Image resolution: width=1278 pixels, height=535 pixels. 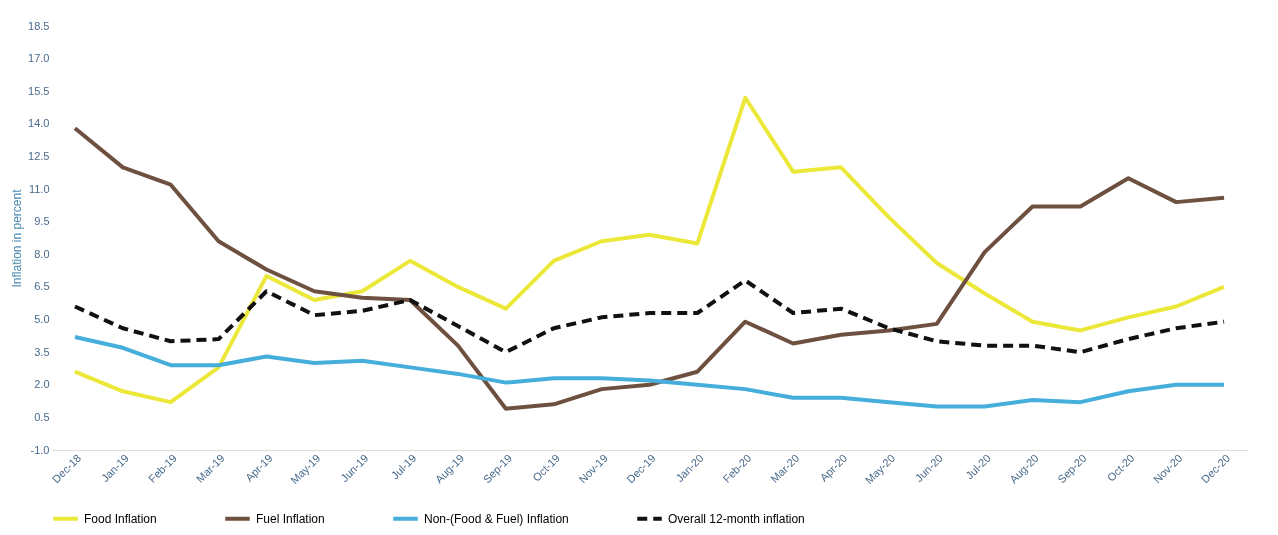 What do you see at coordinates (39, 155) in the screenshot?
I see `y-tick-label: 12.5` at bounding box center [39, 155].